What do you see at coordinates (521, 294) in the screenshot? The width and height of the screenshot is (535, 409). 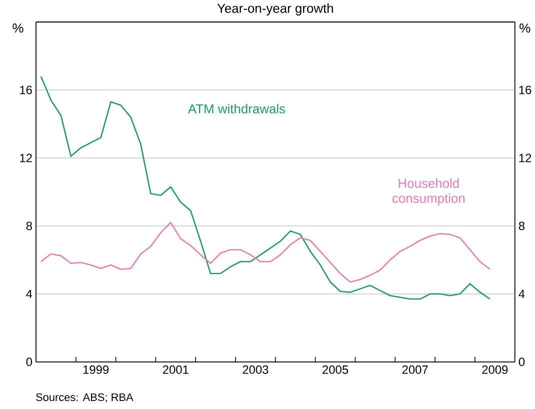 I see `y2-tick-label: 4` at bounding box center [521, 294].